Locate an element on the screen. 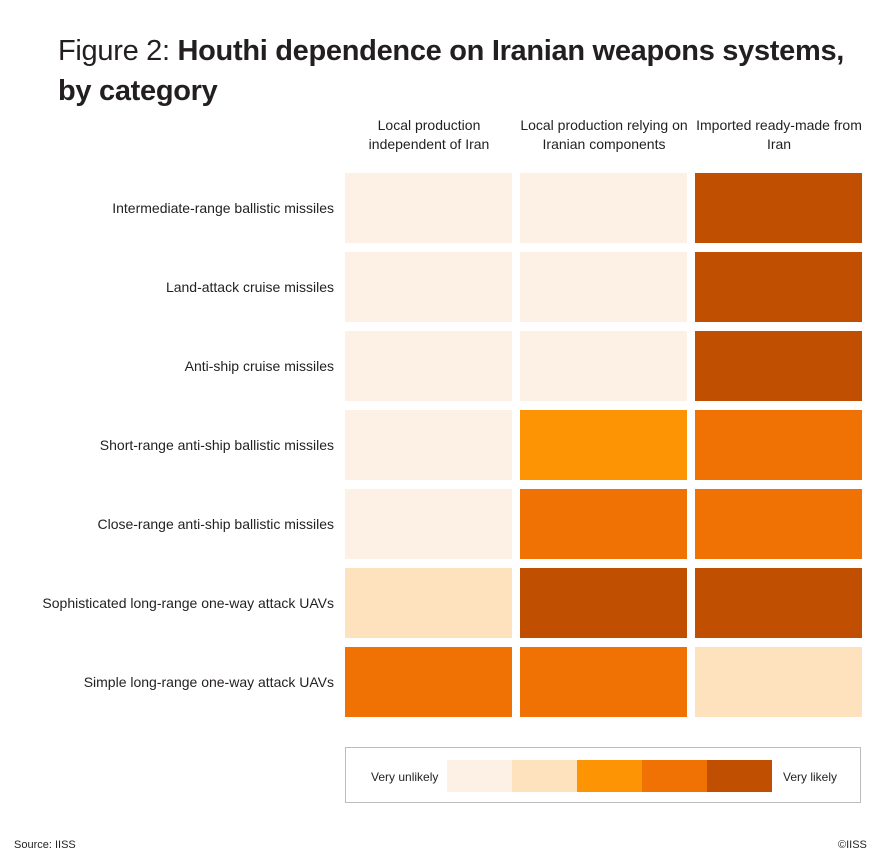  figure-number: Figure 2: is located at coordinates (118, 51).